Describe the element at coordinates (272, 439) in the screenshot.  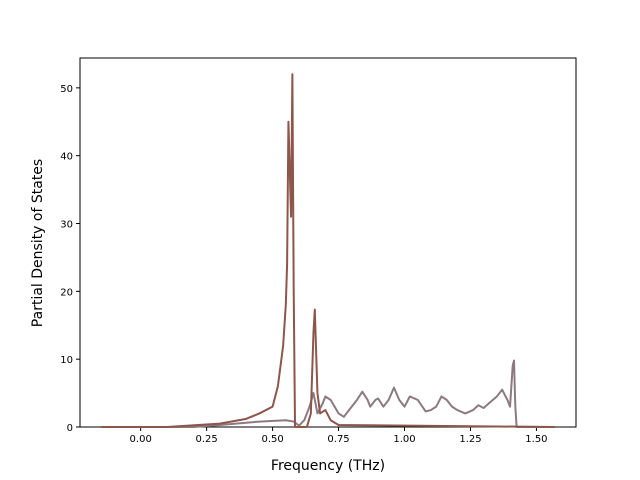
I see `x-tick-label: 0.50` at that location.